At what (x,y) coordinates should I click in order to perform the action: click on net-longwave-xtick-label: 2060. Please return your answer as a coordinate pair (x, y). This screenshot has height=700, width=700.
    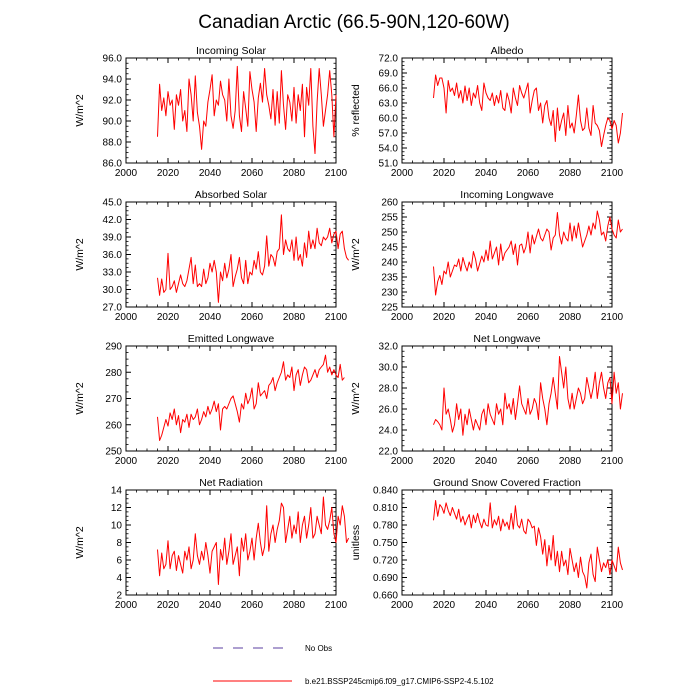
    Looking at the image, I should click on (528, 461).